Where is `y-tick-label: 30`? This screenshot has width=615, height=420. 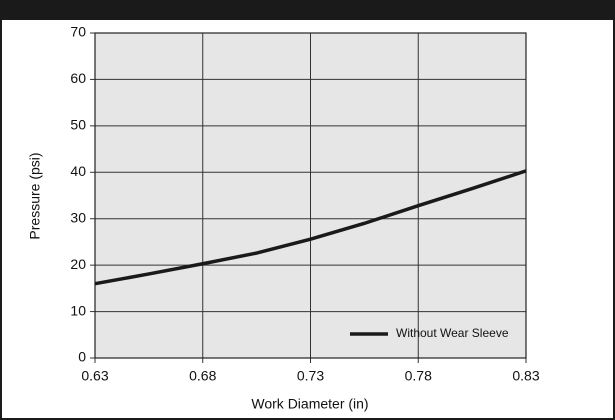 y-tick-label: 30 is located at coordinates (78, 217).